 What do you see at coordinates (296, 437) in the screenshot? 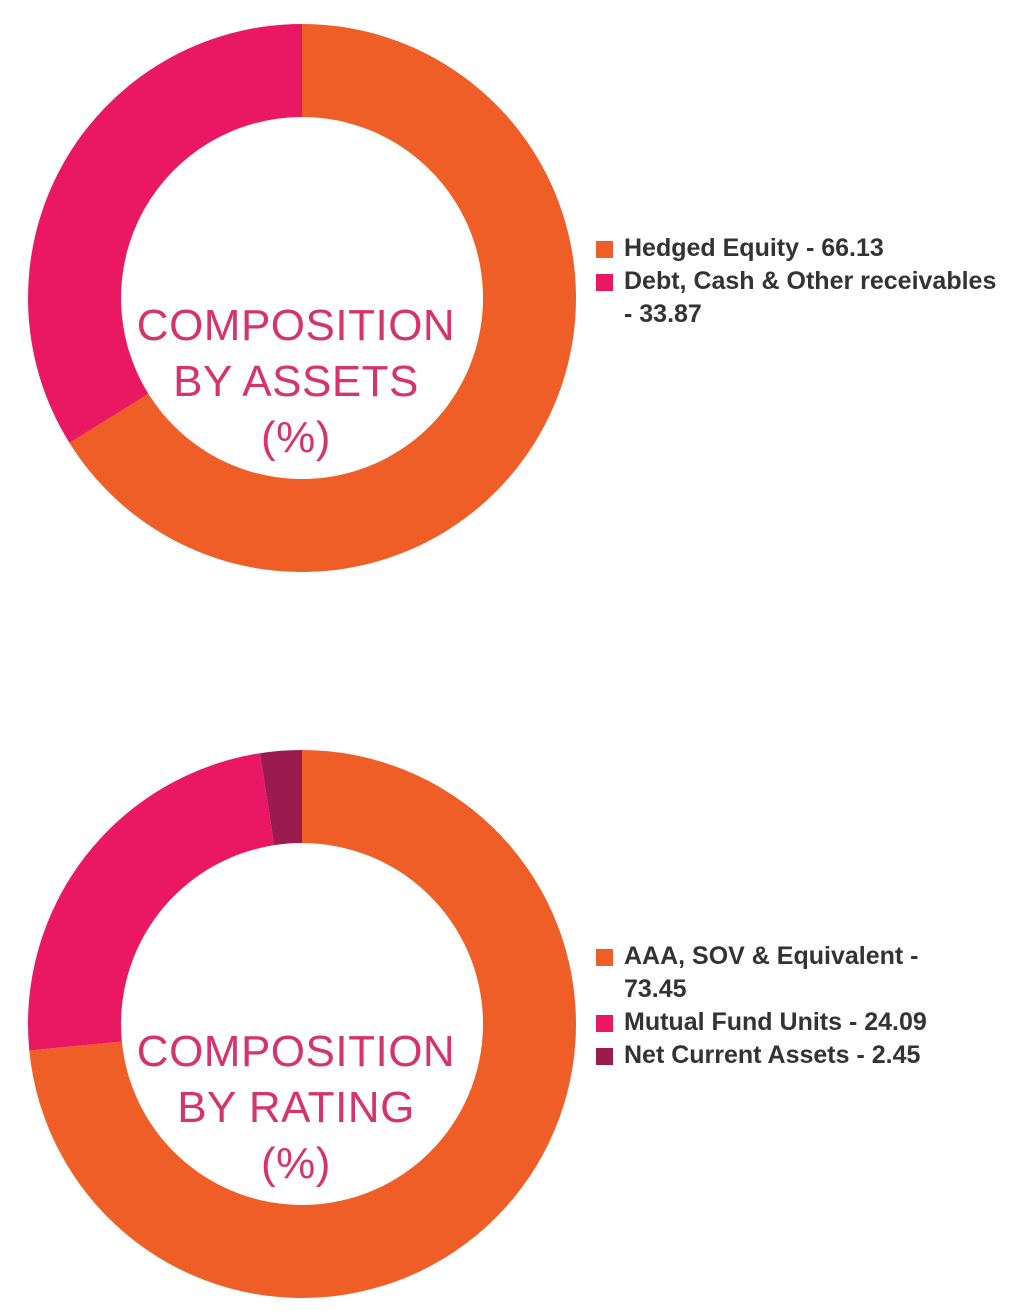
I see `assets-title-line-3: (%)` at bounding box center [296, 437].